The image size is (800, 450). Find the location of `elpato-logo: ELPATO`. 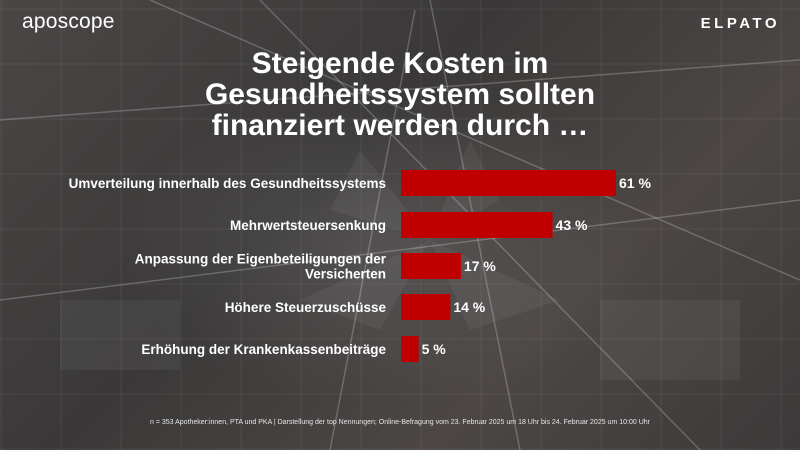

elpato-logo: ELPATO is located at coordinates (740, 23).